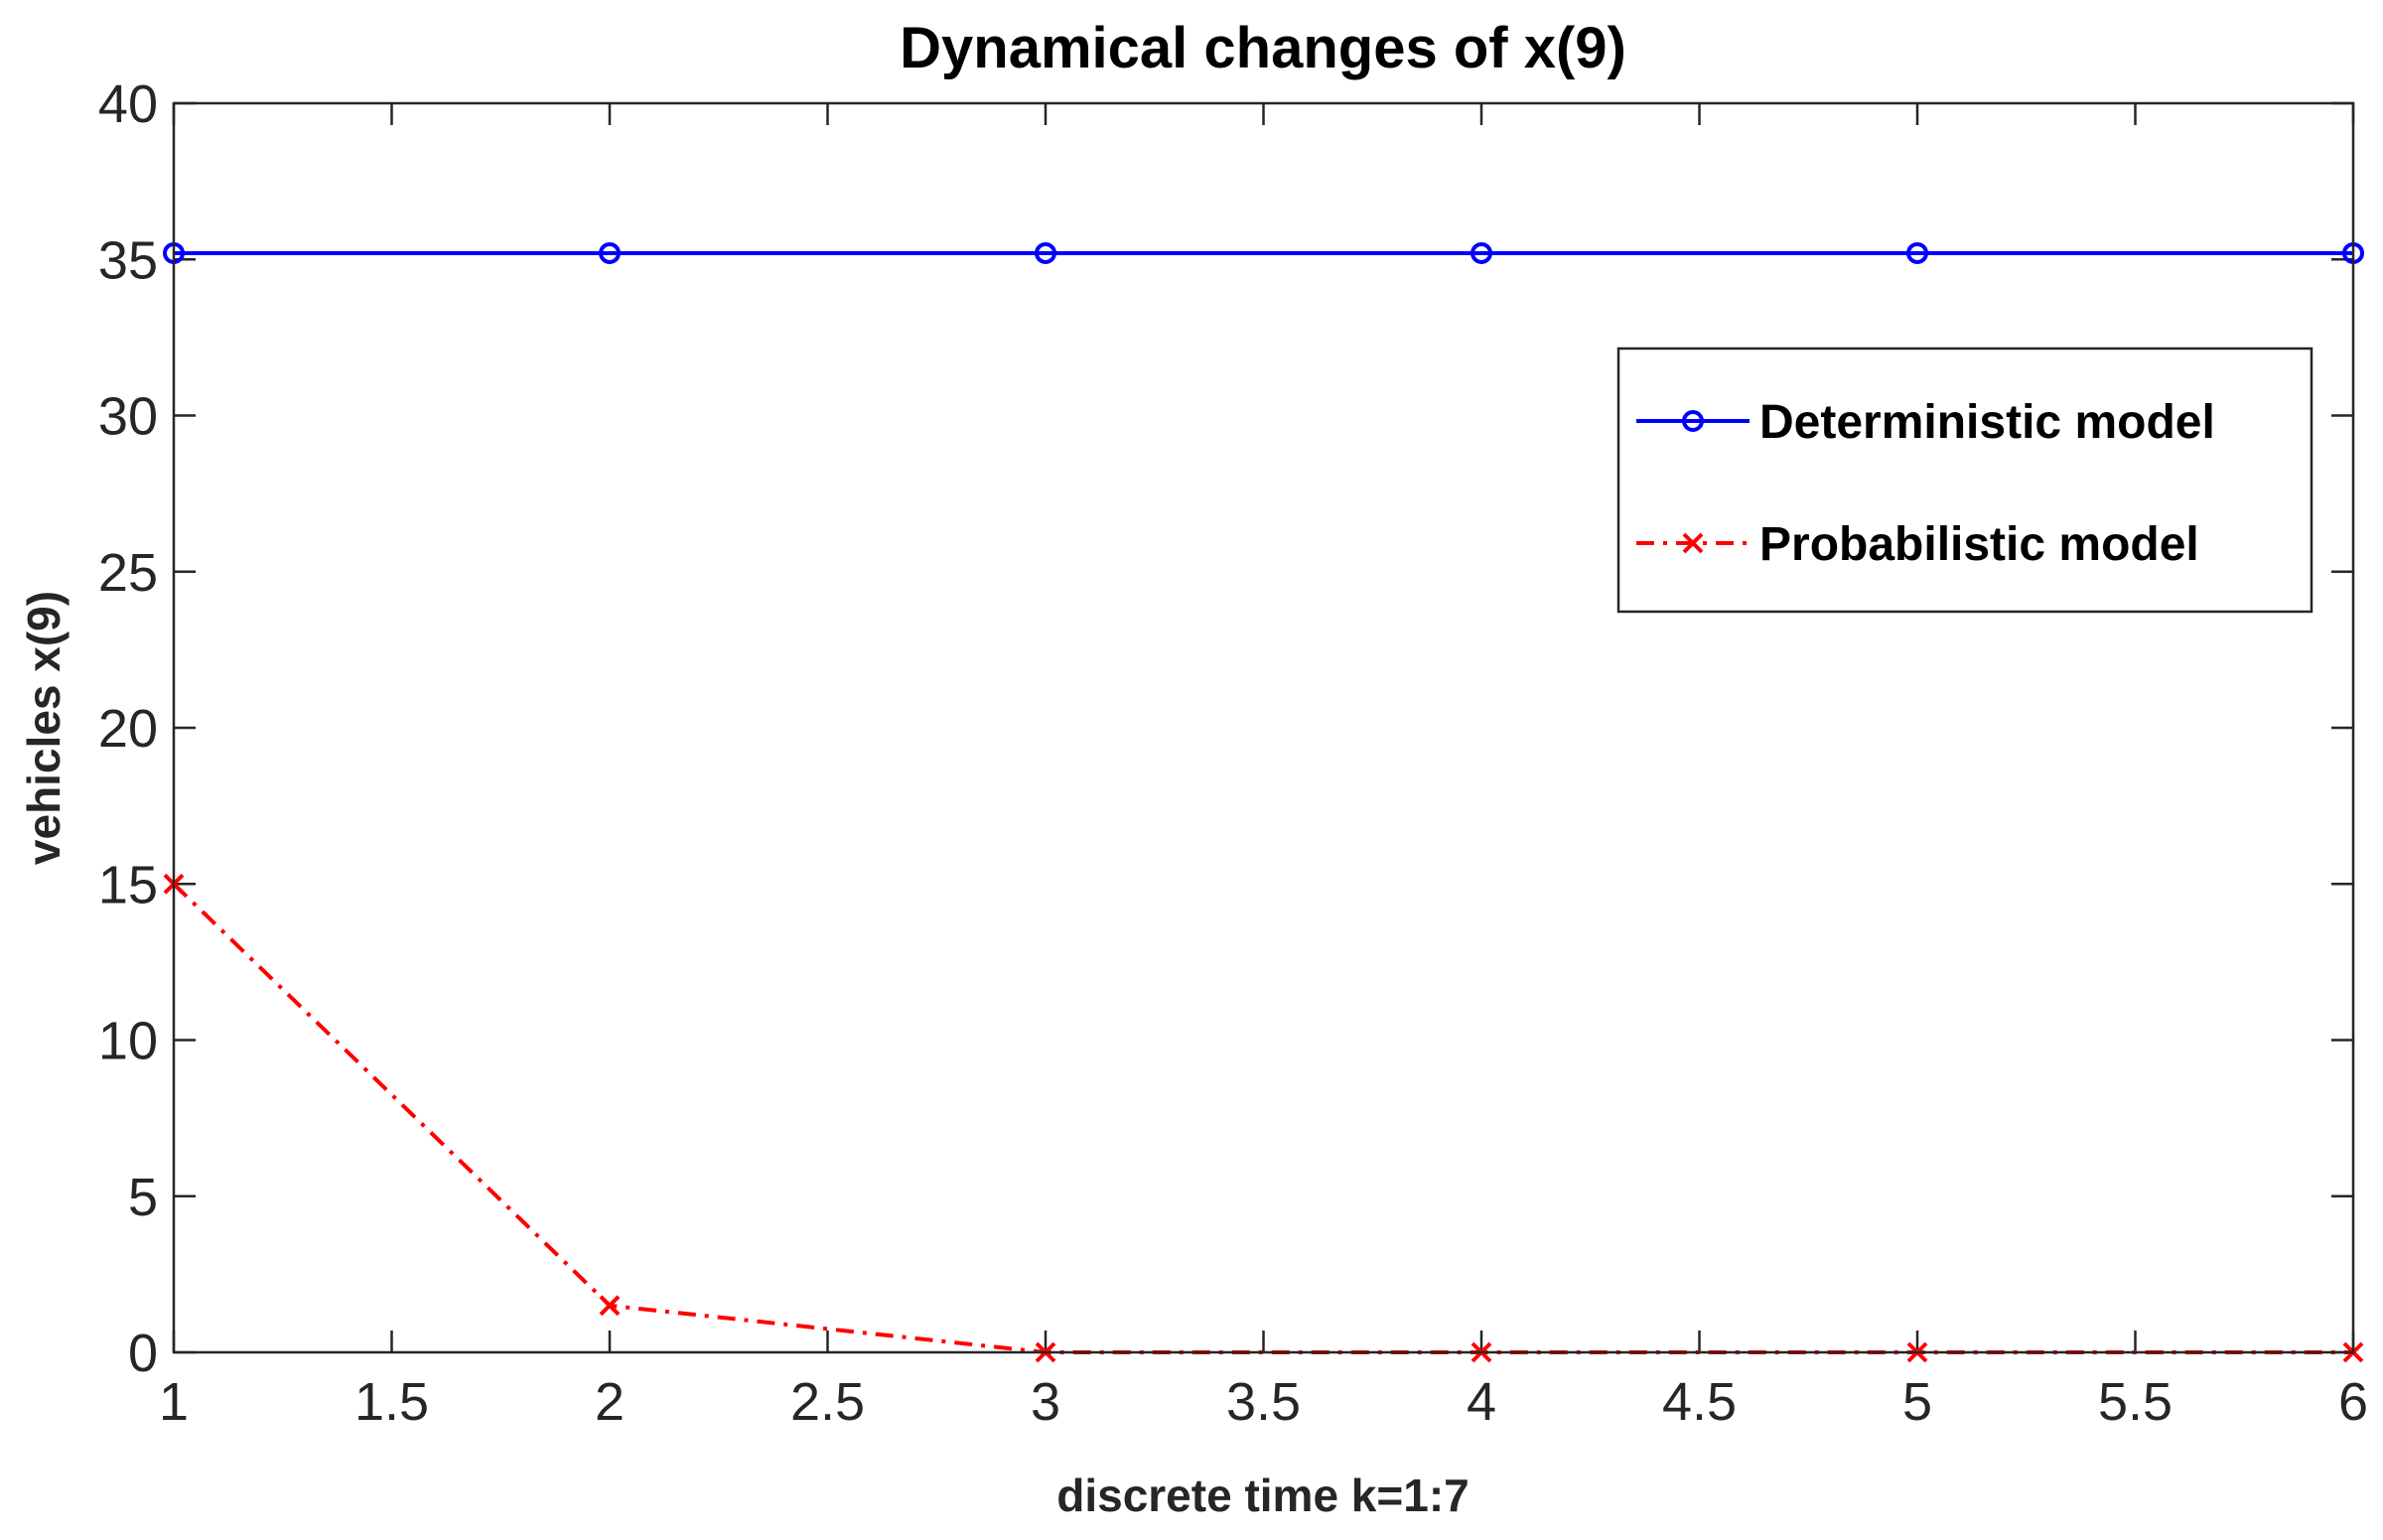  Describe the element at coordinates (128, 573) in the screenshot. I see `y-tick-label: 25` at that location.